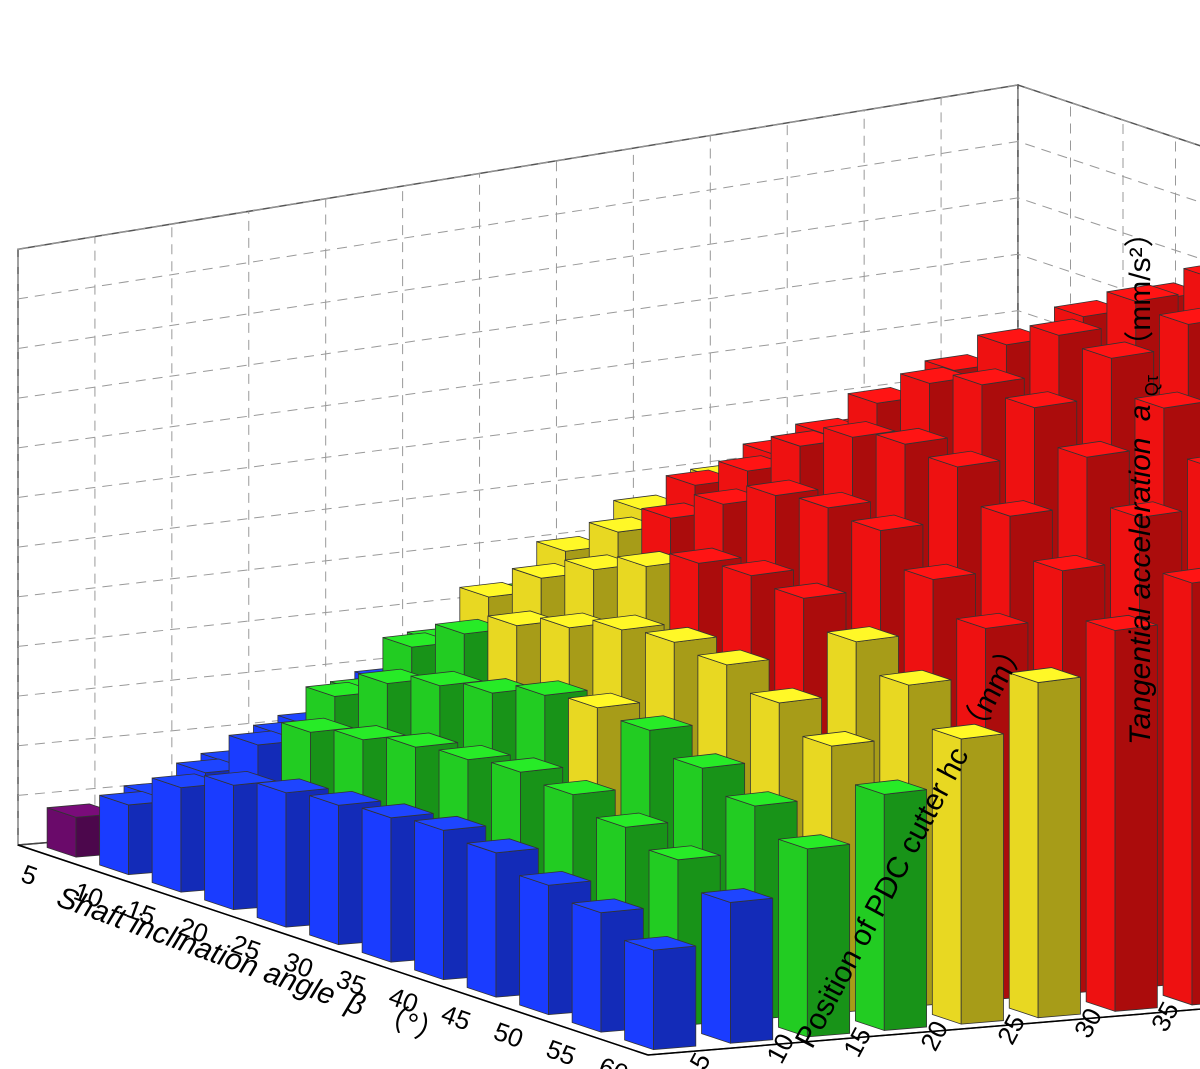  What do you see at coordinates (29, 874) in the screenshot?
I see `x-tick-label: 5` at bounding box center [29, 874].